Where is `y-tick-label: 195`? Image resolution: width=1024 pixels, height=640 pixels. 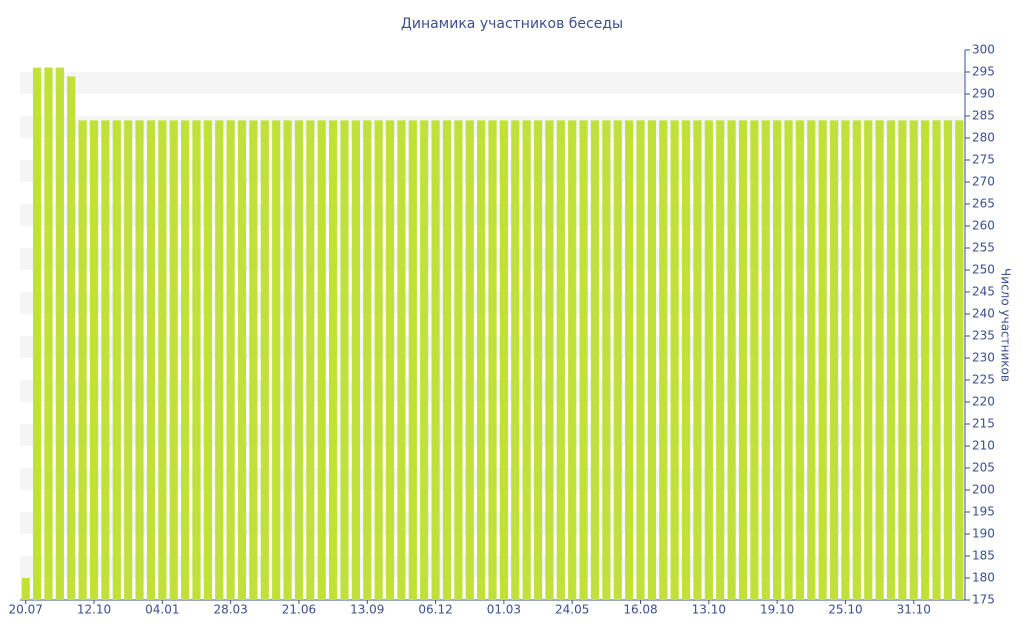 y-tick-label: 195 is located at coordinates (983, 512).